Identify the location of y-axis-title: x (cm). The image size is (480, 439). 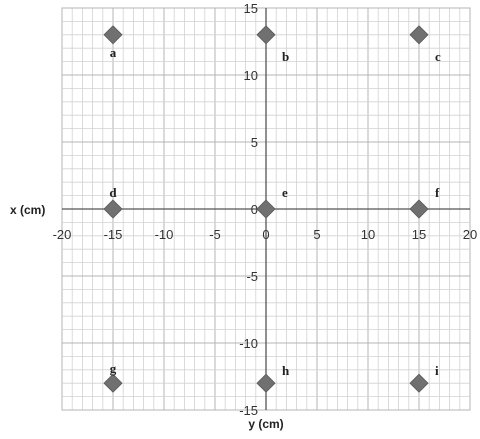
(27, 210).